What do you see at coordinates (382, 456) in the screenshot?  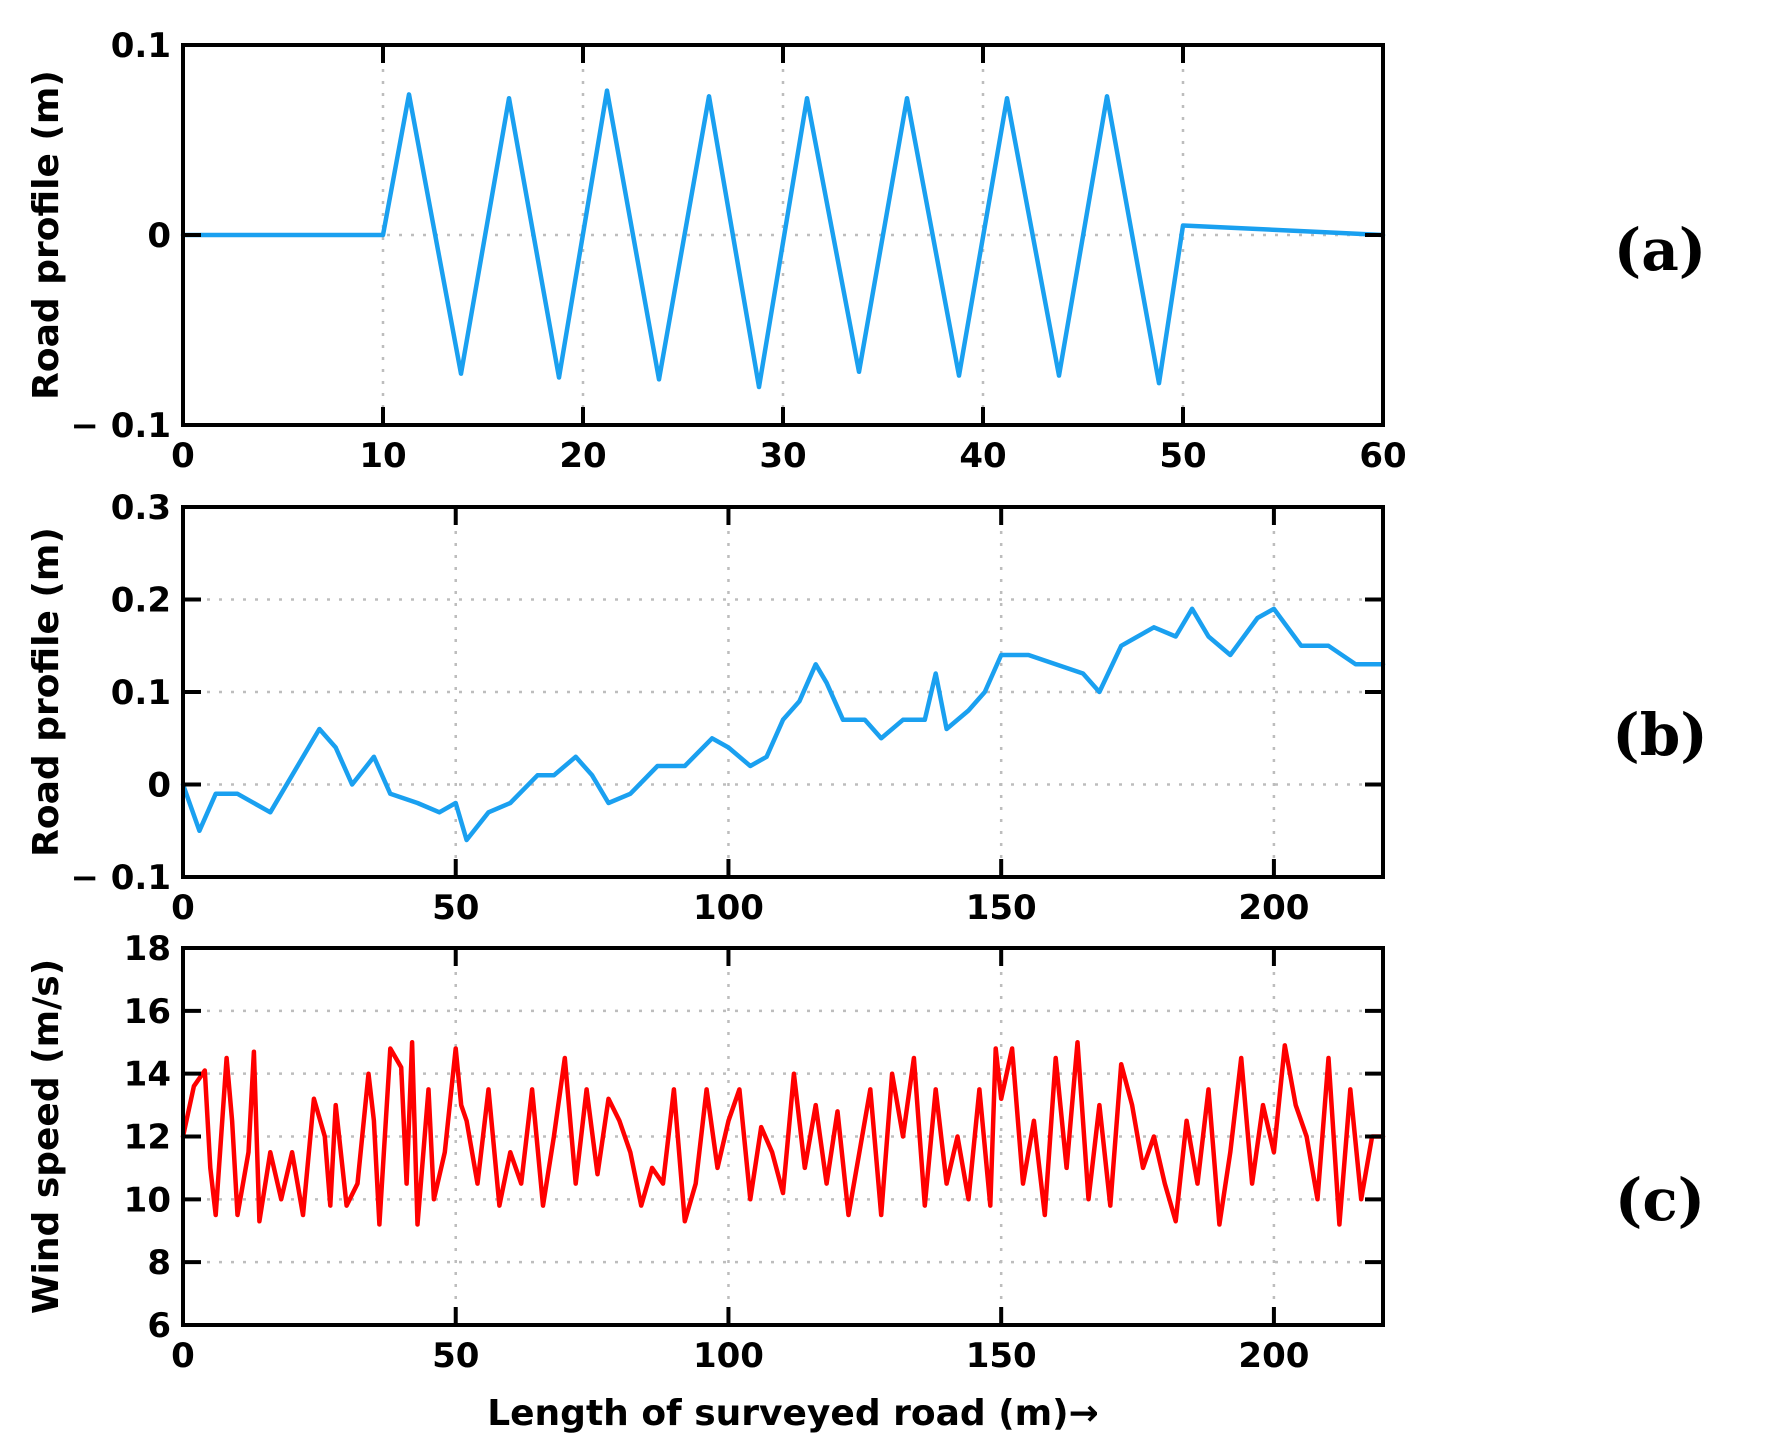 I see `x-tick-label: 10` at bounding box center [382, 456].